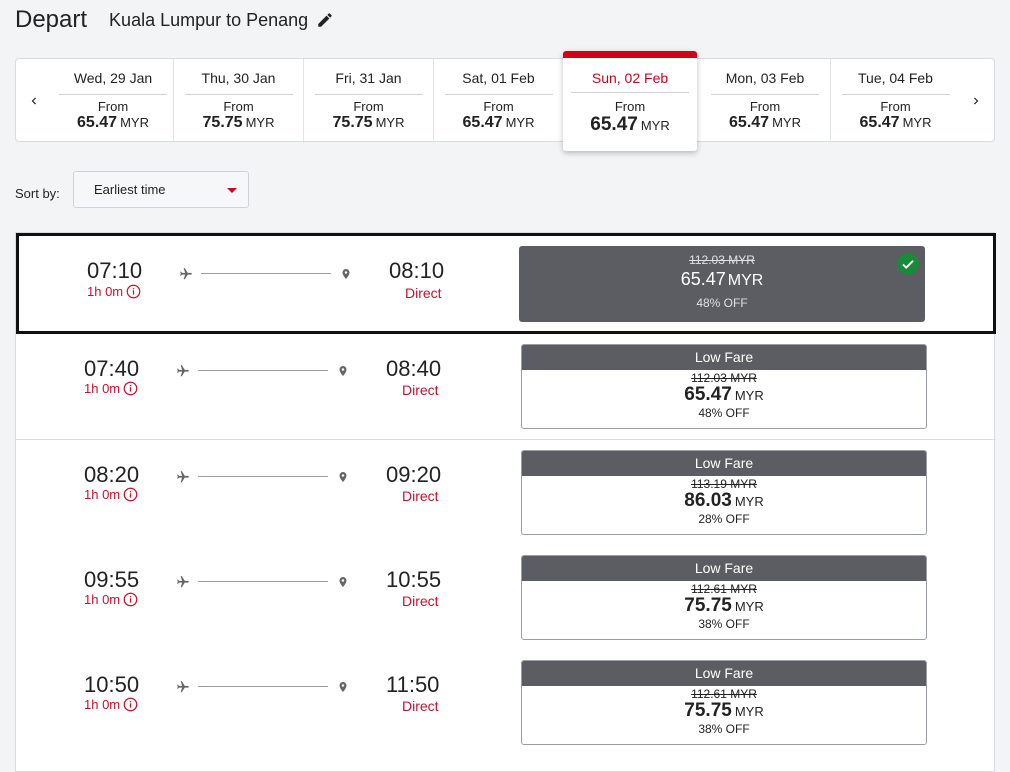  What do you see at coordinates (414, 368) in the screenshot?
I see `arrival-time: 08:40` at bounding box center [414, 368].